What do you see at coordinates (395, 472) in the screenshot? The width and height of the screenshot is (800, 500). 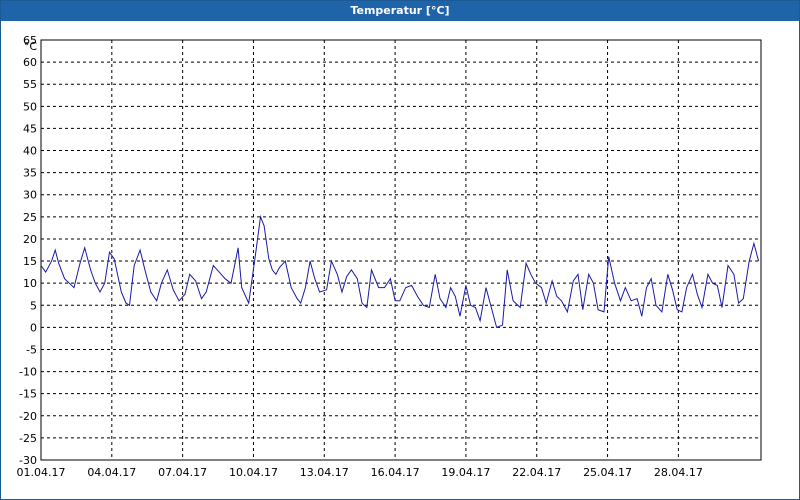 I see `x-tick-label: 16.04.17` at bounding box center [395, 472].